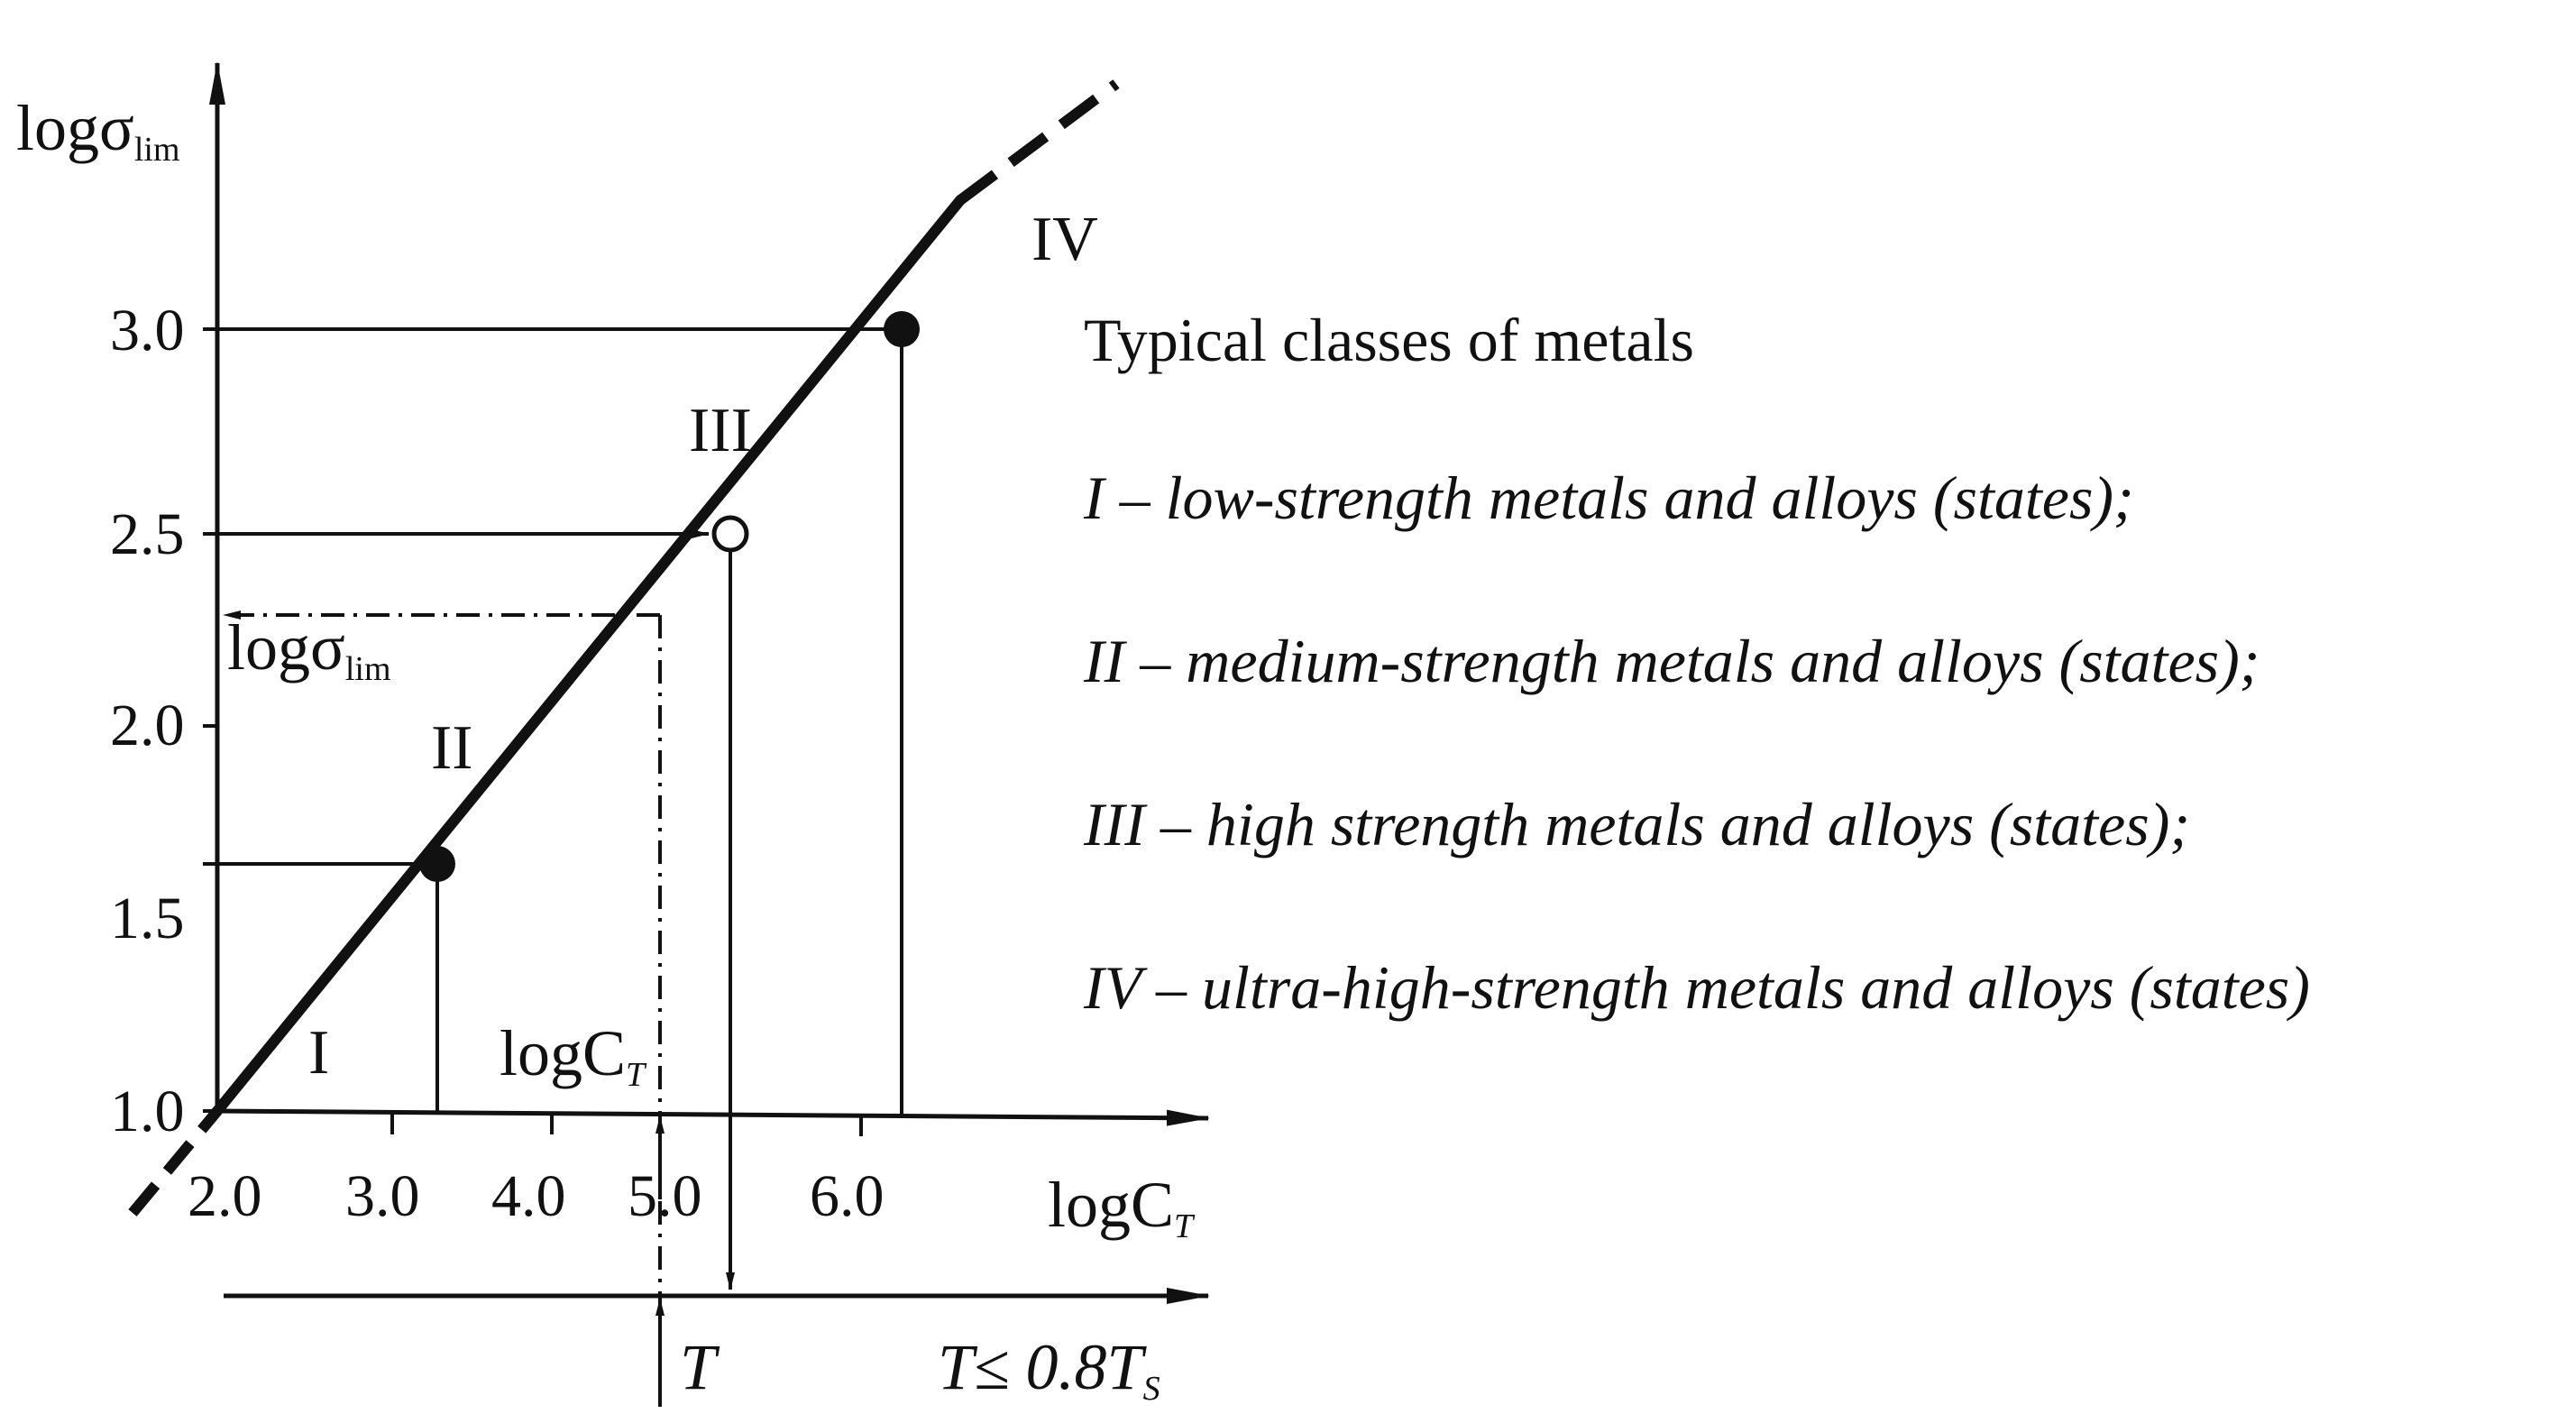  Describe the element at coordinates (1151, 1389) in the screenshot. I see `temperature-limit-subscript: S` at that location.